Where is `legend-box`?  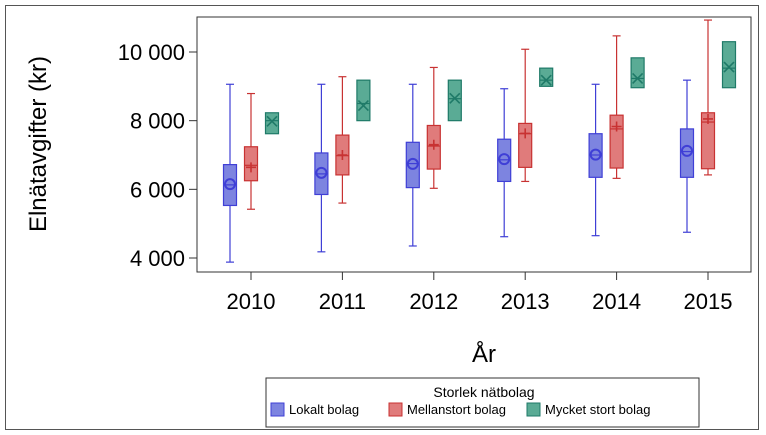 legend-box is located at coordinates (482, 402).